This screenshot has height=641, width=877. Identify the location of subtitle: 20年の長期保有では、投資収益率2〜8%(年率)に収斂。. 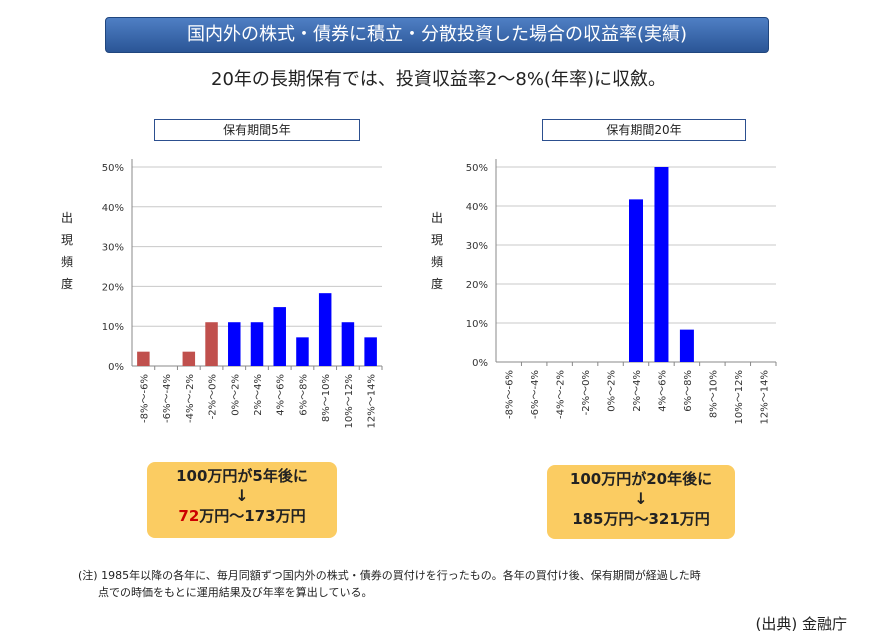
(438, 79).